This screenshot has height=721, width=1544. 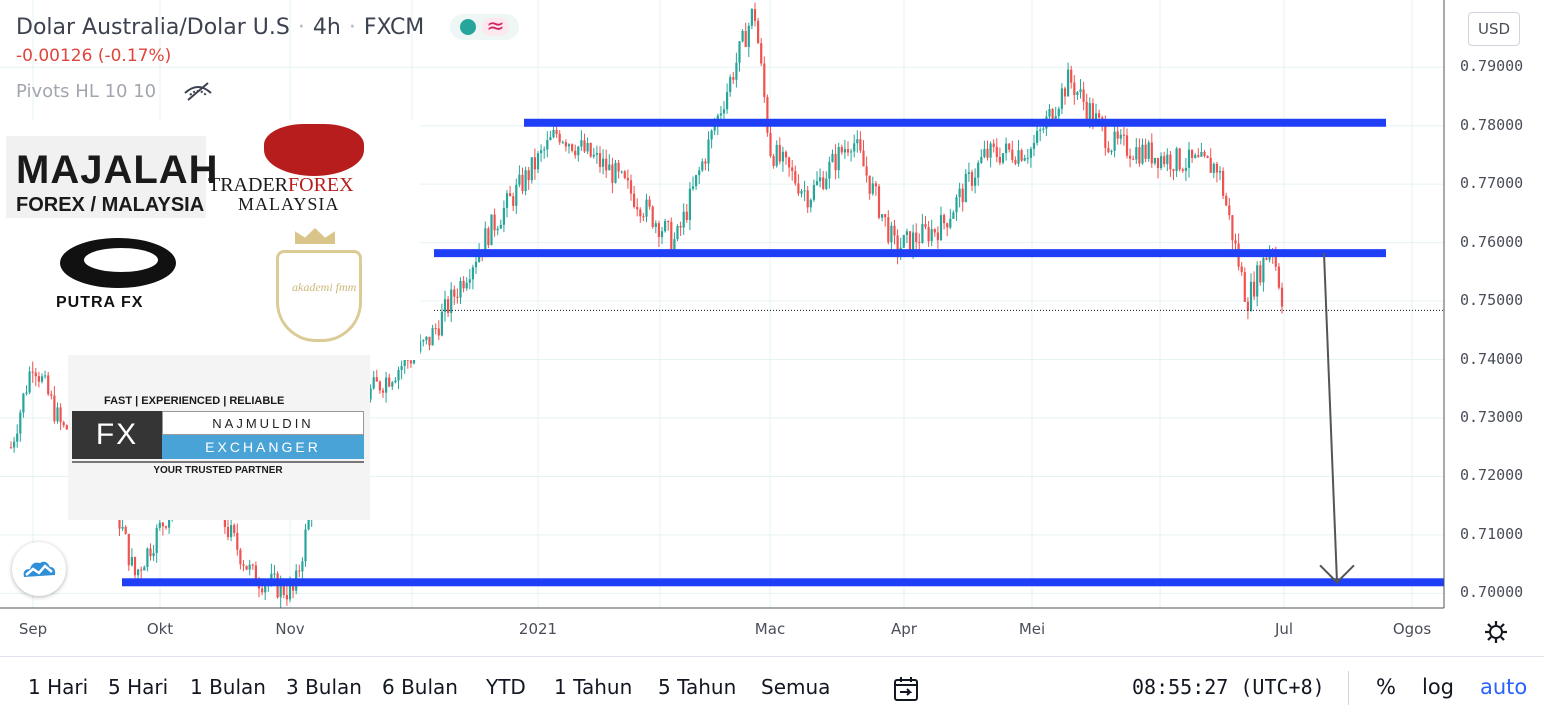 What do you see at coordinates (1492, 475) in the screenshot?
I see `price-tick-label: 0.72000` at bounding box center [1492, 475].